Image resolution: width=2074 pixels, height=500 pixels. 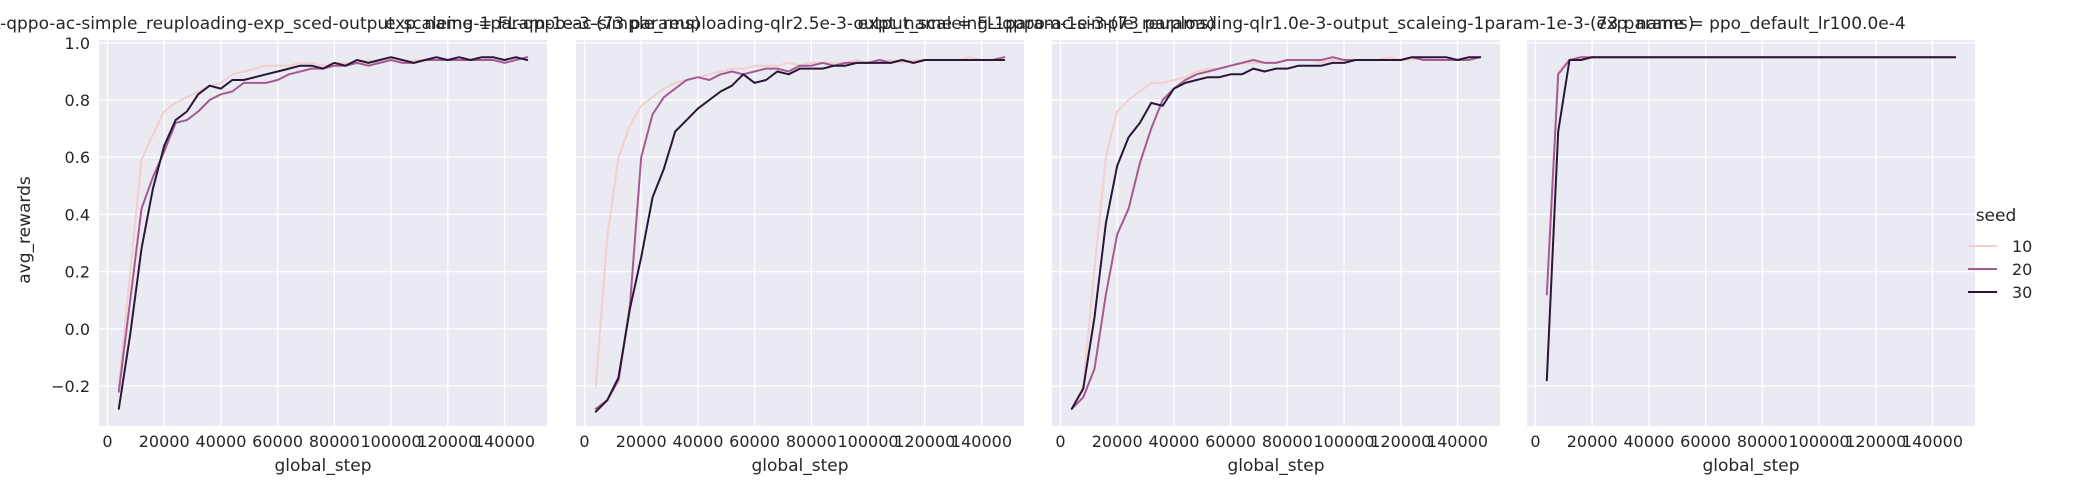 What do you see at coordinates (77, 157) in the screenshot?
I see `y-tick-label: 0.6` at bounding box center [77, 157].